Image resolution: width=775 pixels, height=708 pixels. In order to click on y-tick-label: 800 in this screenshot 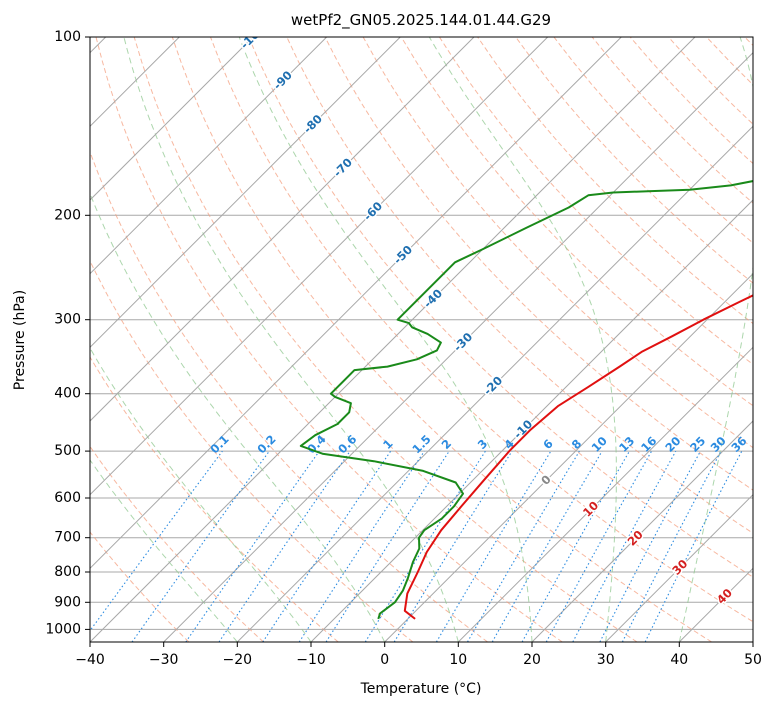, I will do `click(67, 572)`.